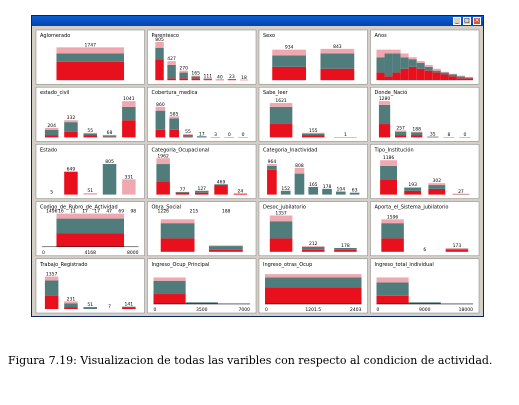 Image resolution: width=519 pixels, height=405 pixels. What do you see at coordinates (90, 286) in the screenshot?
I see `chart-panel: Trabajo_Registrado 1357 231 51 7 141` at bounding box center [90, 286].